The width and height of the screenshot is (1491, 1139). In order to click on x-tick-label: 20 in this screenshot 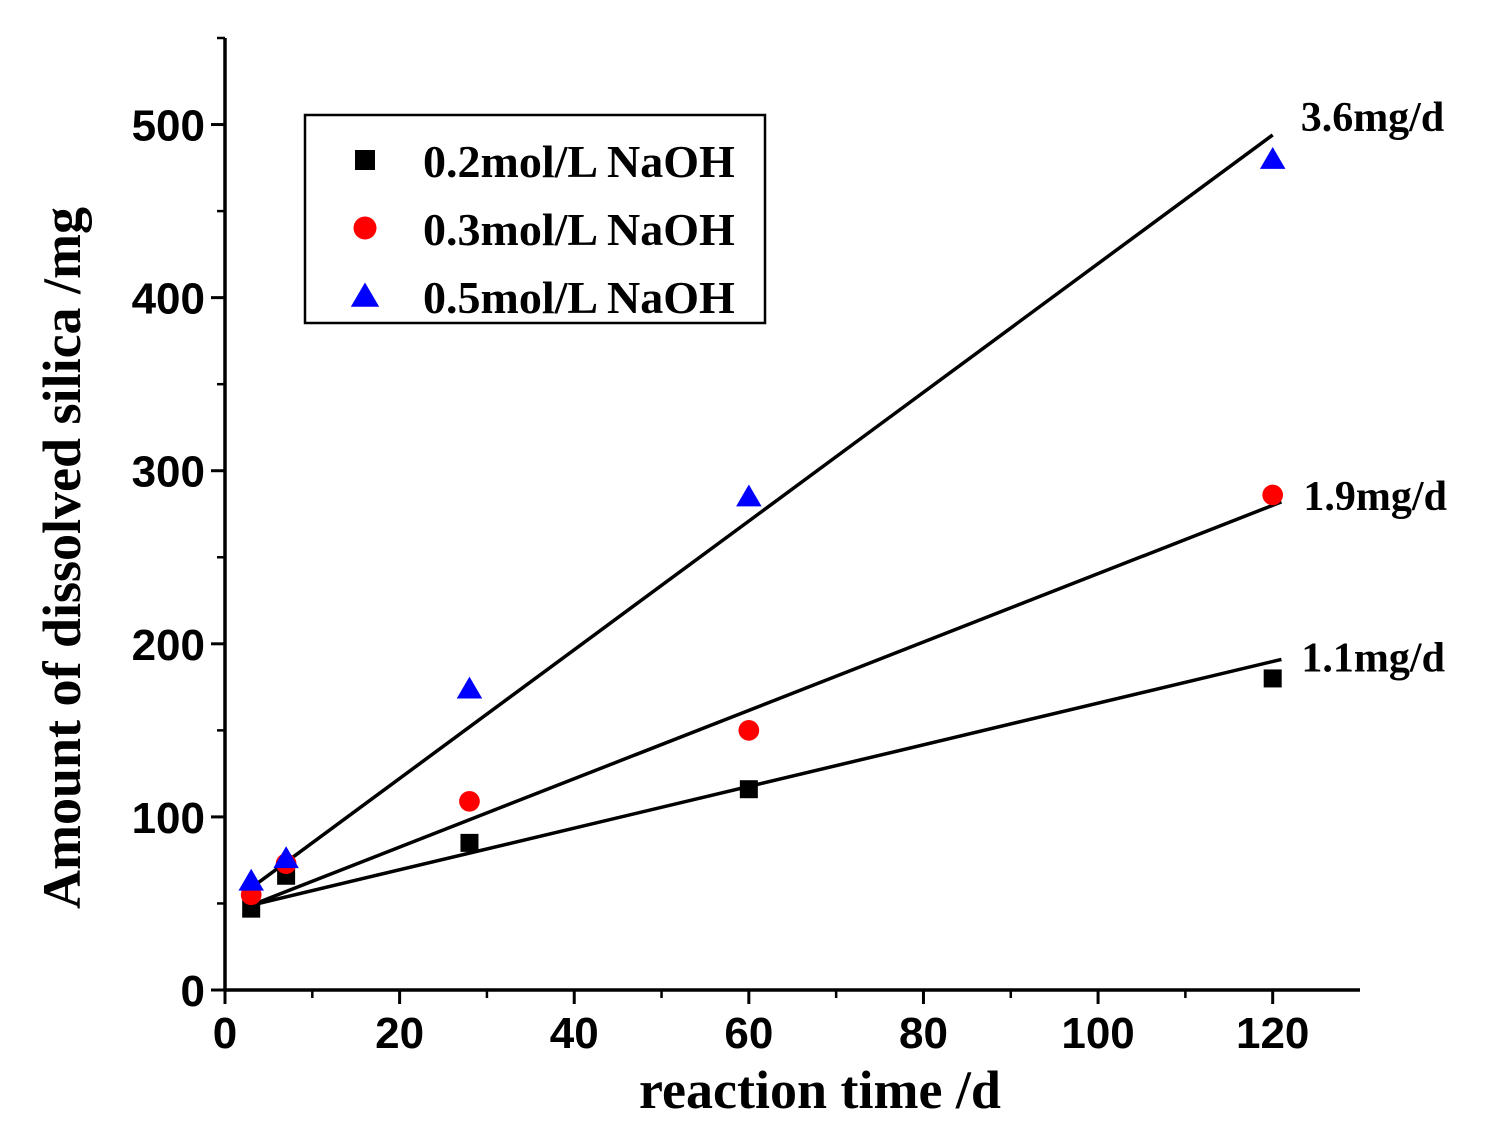, I will do `click(399, 1033)`.